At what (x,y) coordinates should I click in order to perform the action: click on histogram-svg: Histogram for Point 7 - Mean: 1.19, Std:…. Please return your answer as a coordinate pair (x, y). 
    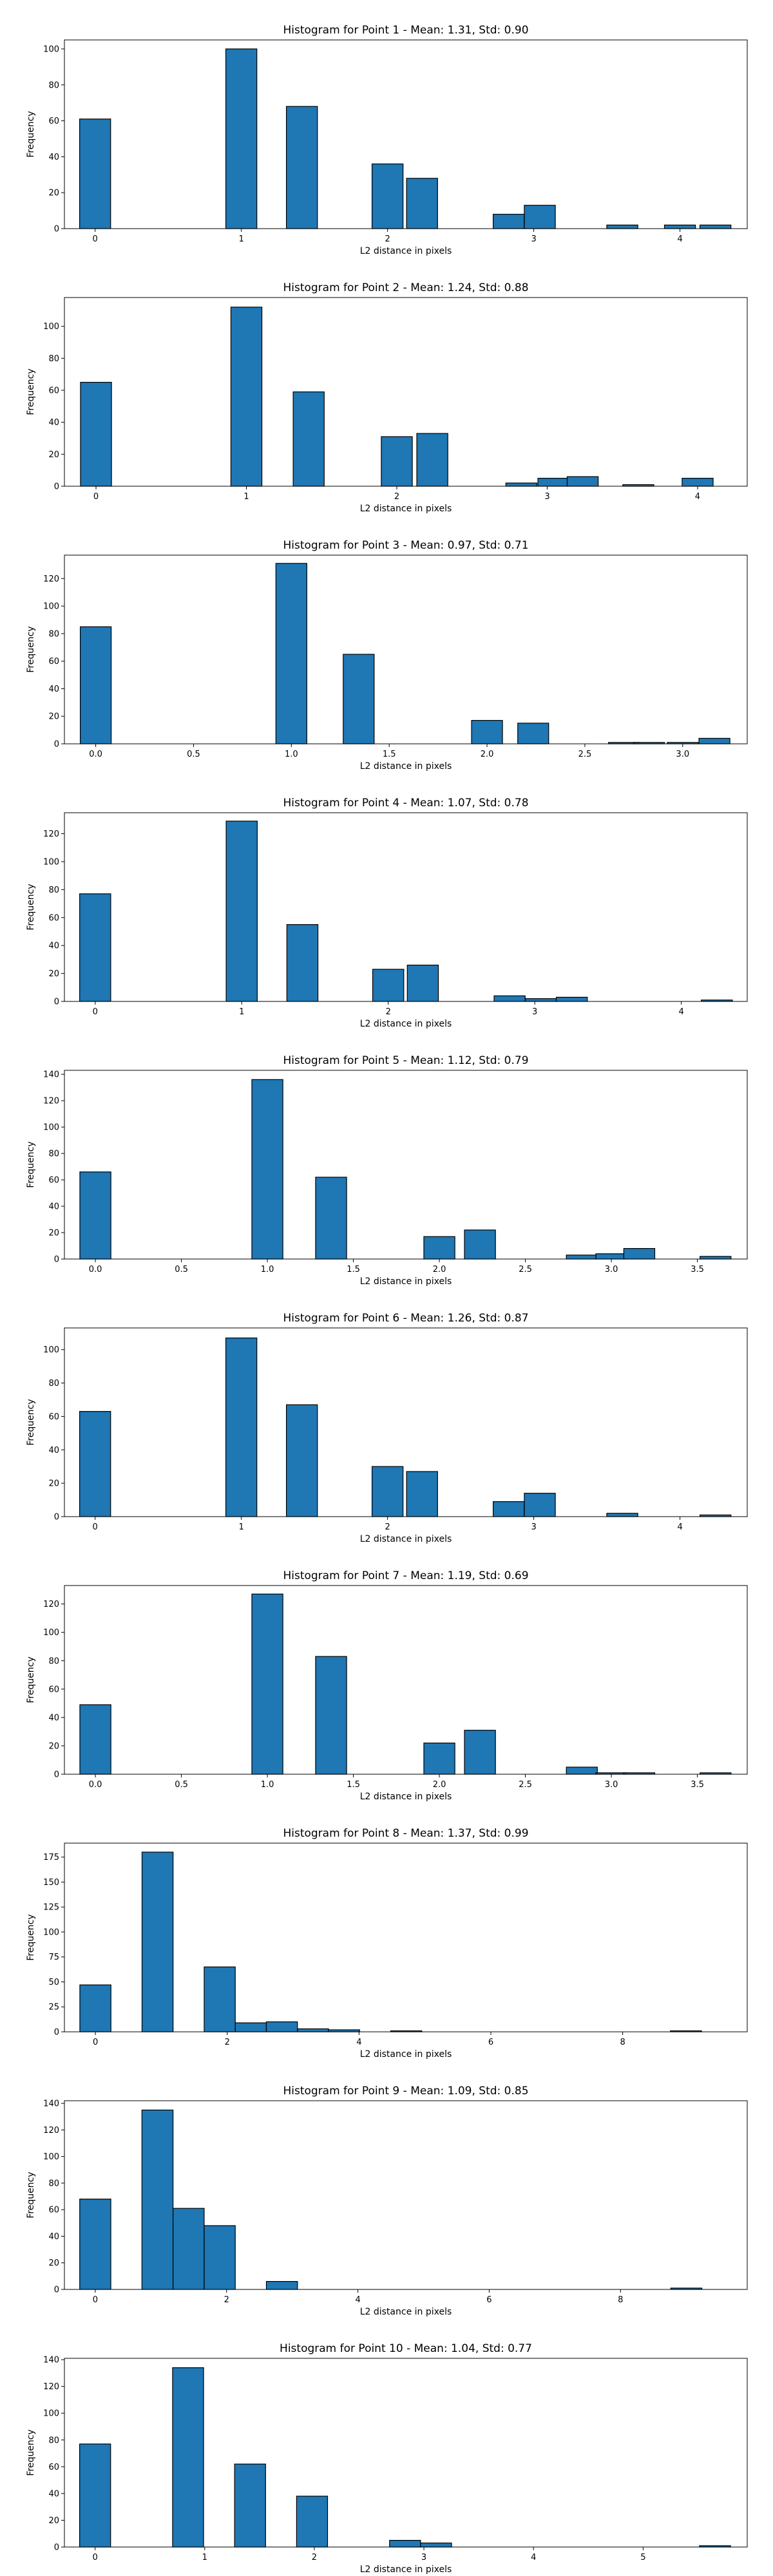
    Looking at the image, I should click on (387, 1686).